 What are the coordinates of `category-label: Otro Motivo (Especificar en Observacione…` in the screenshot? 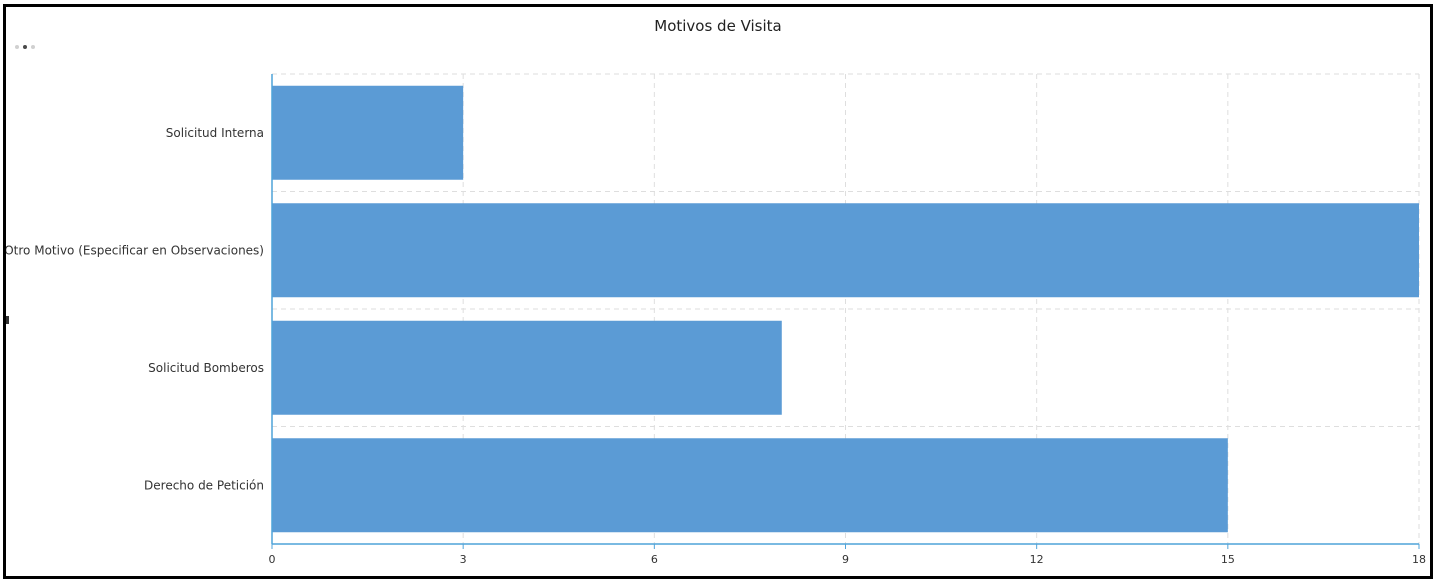 It's located at (135, 250).